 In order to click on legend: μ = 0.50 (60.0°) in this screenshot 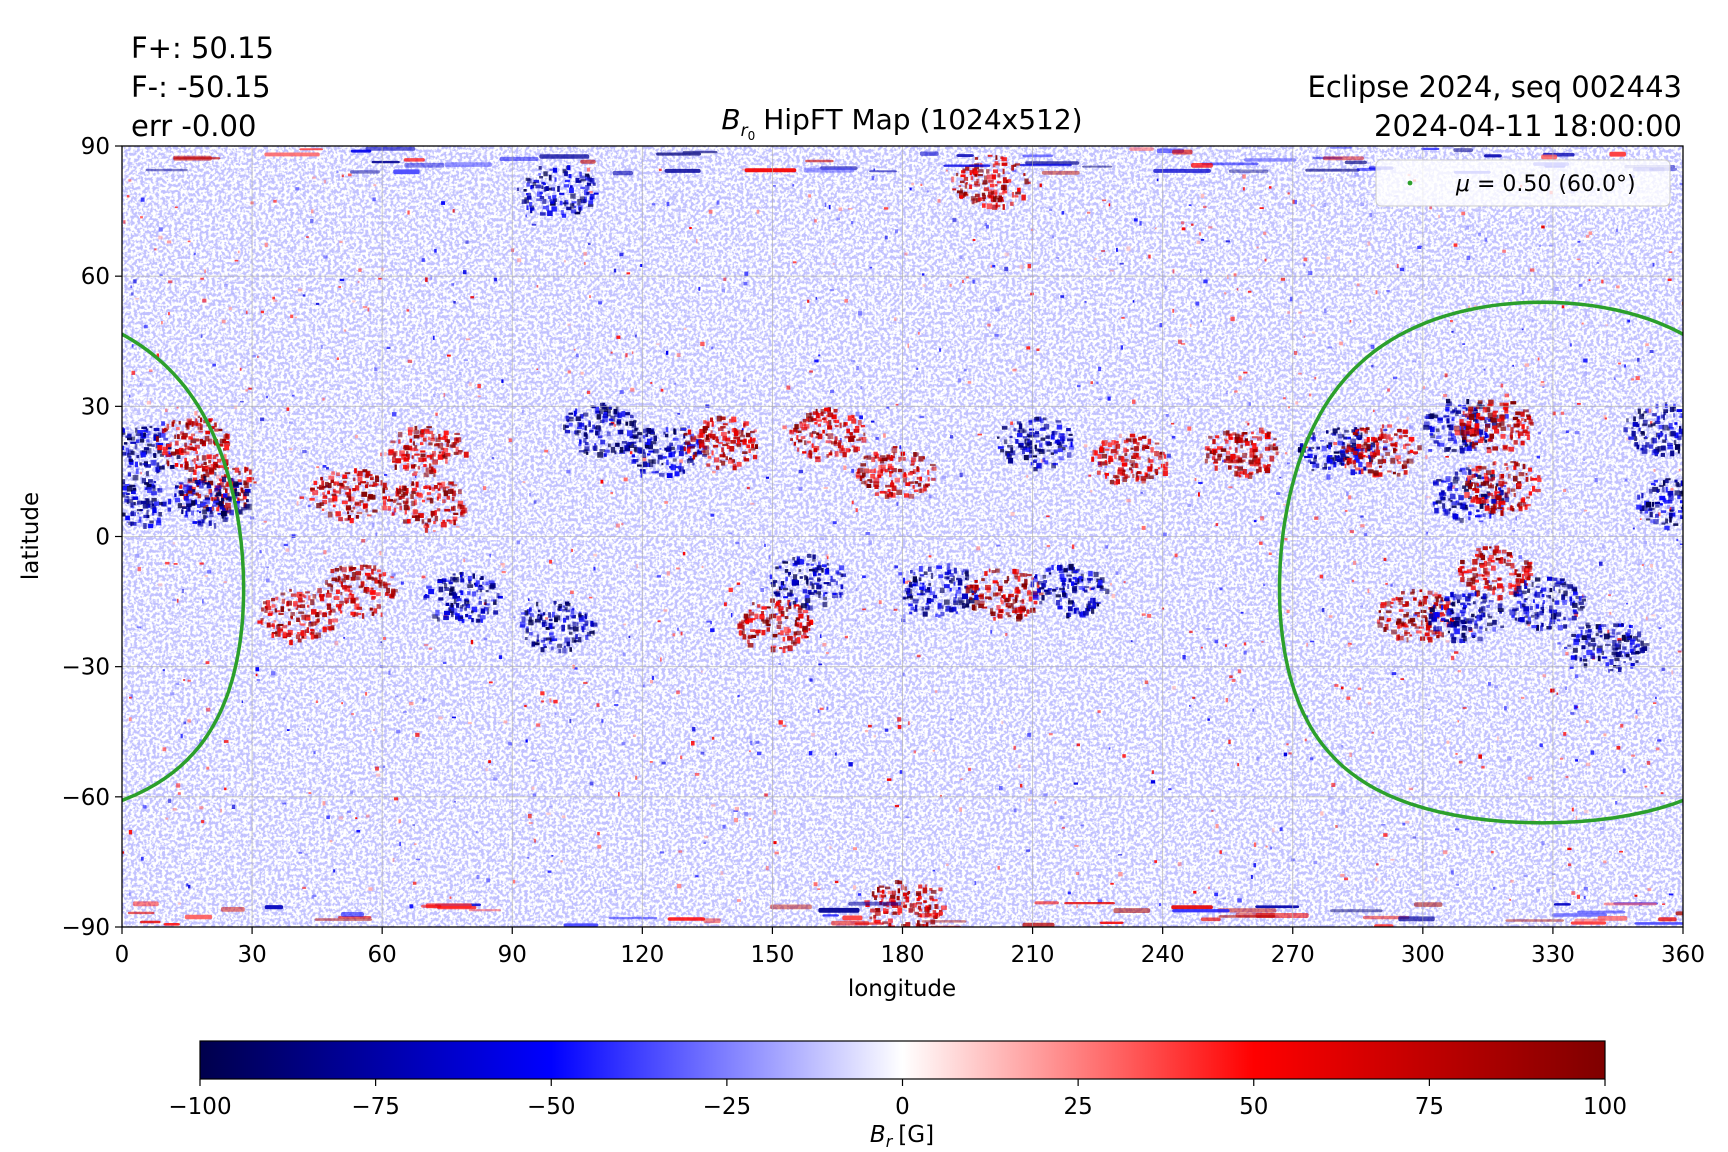, I will do `click(1523, 183)`.